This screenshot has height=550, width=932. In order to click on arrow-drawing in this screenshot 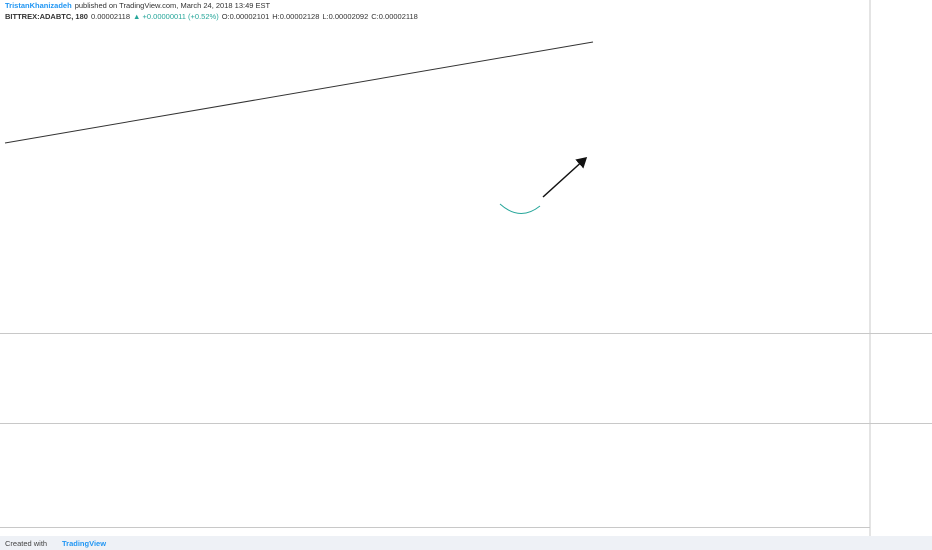, I will do `click(565, 177)`.